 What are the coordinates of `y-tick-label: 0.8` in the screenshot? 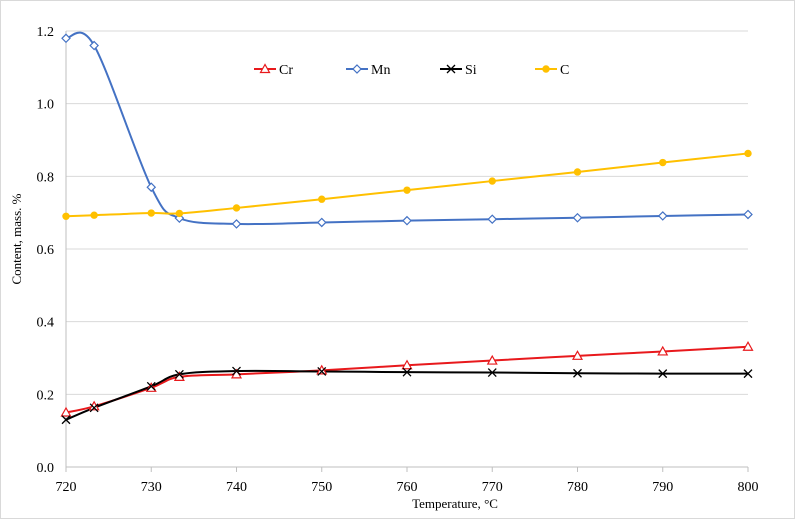 It's located at (46, 177).